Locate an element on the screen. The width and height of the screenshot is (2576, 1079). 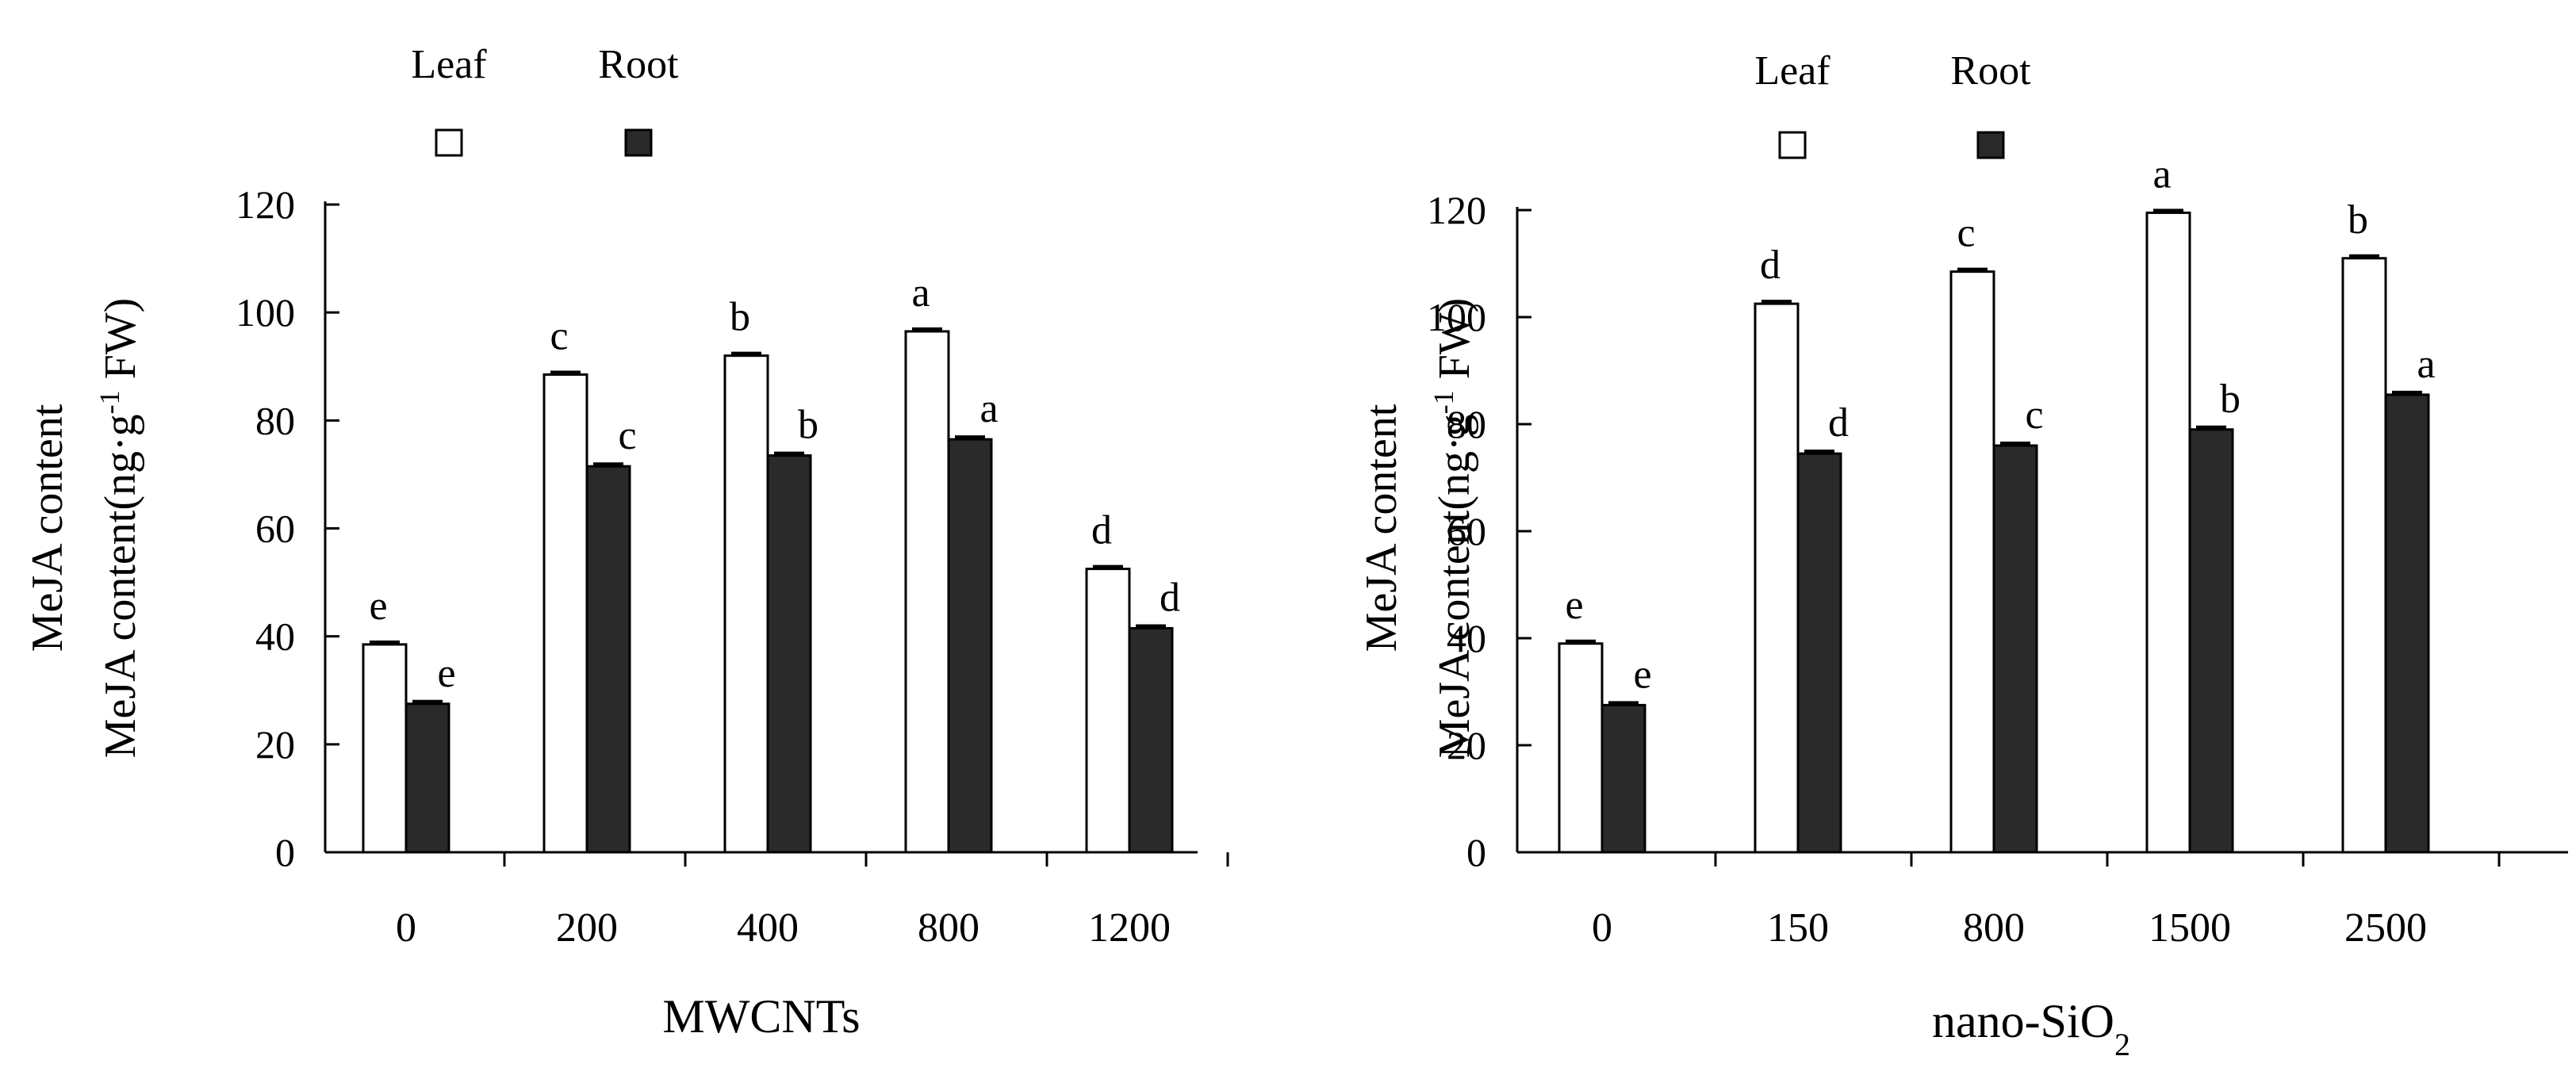
x-axis-label-main: MWCNTs is located at coordinates (761, 1016).